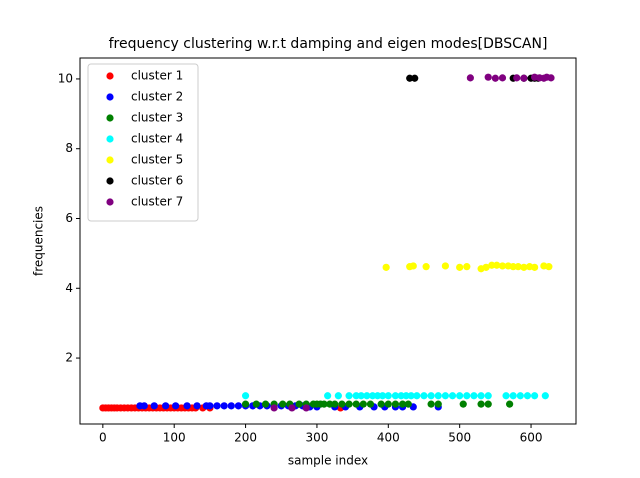 The height and width of the screenshot is (478, 640). I want to click on legend-box, so click(143, 142).